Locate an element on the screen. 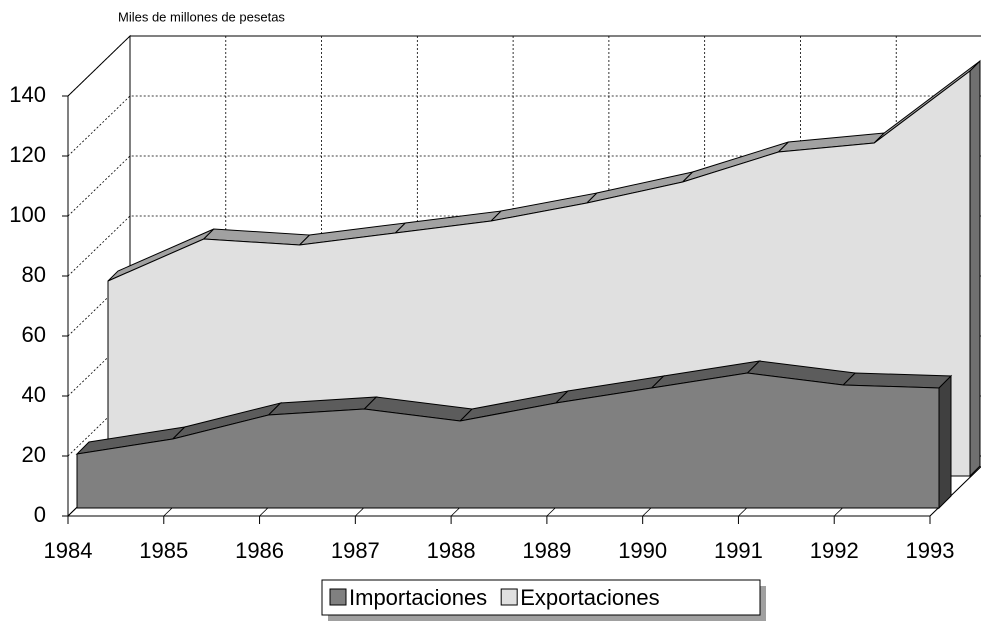  y-tick-label: 60 is located at coordinates (34, 334).